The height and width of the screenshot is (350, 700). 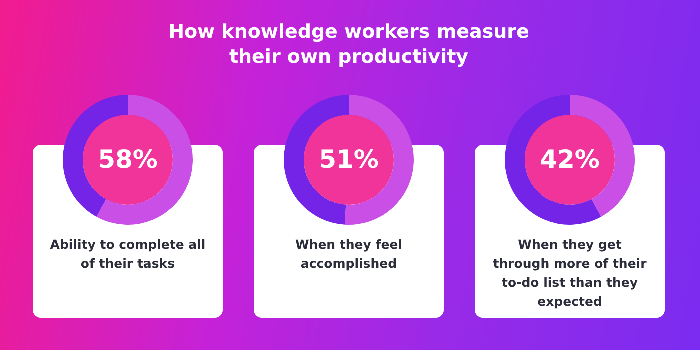 I want to click on text: When they get through more of their to-do list than they expected, so click(x=570, y=273).